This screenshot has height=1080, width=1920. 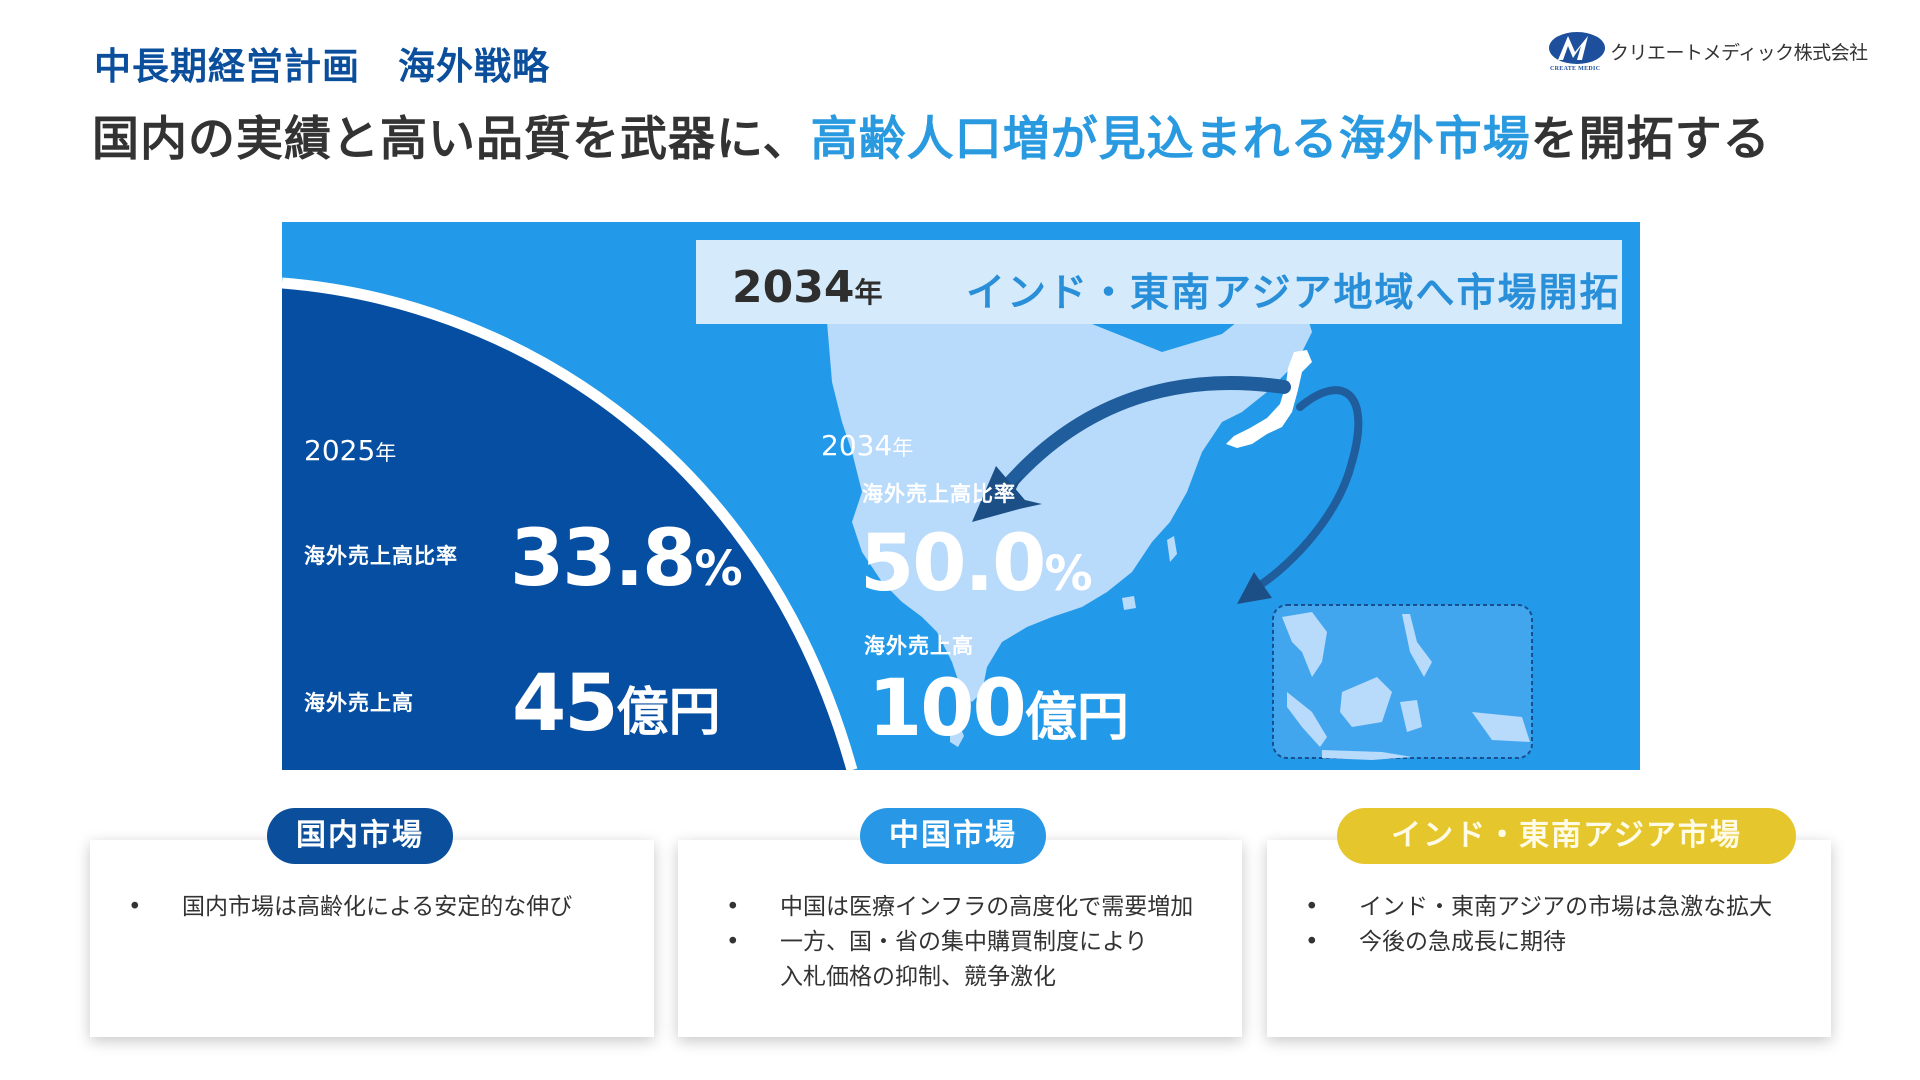 What do you see at coordinates (1739, 53) in the screenshot?
I see `company-name: クリエートメディック株式会社` at bounding box center [1739, 53].